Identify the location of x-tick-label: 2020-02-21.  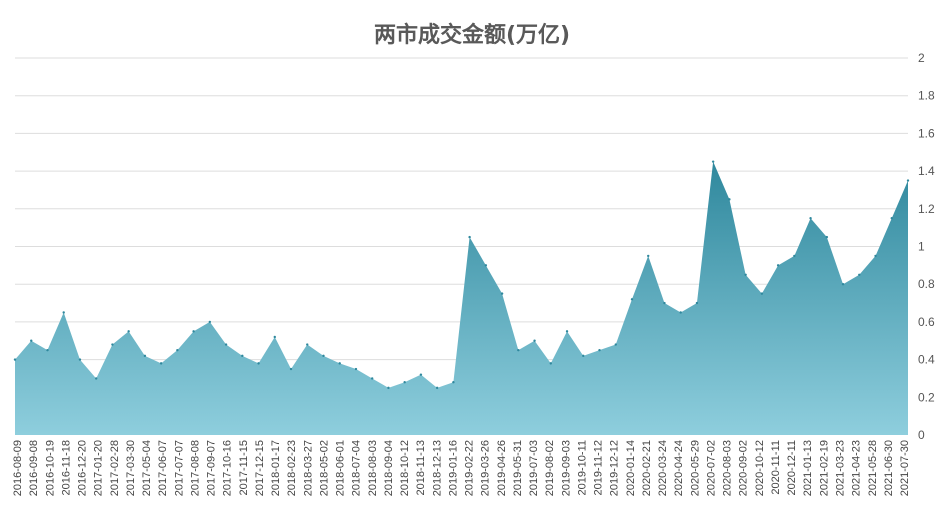
(647, 468).